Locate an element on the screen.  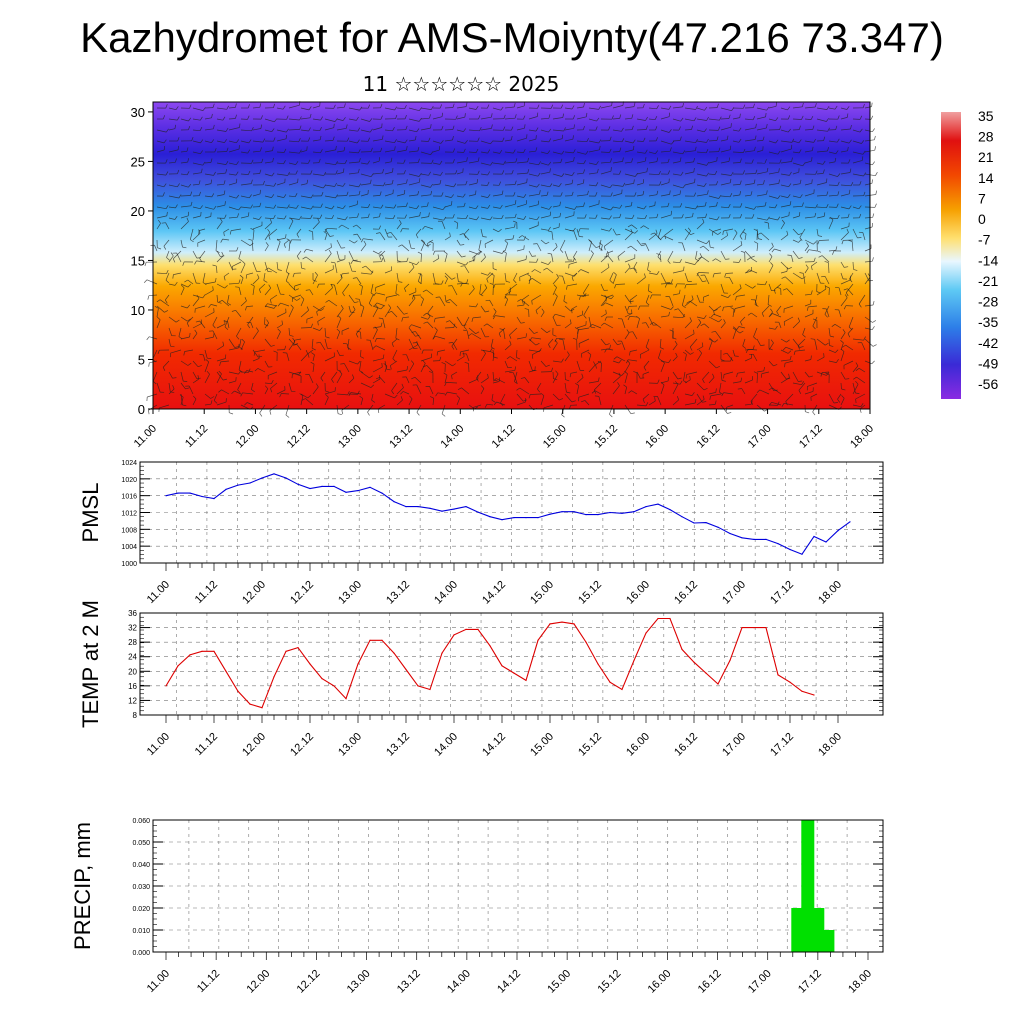
x-tick-label: 12.12 is located at coordinates (309, 982).